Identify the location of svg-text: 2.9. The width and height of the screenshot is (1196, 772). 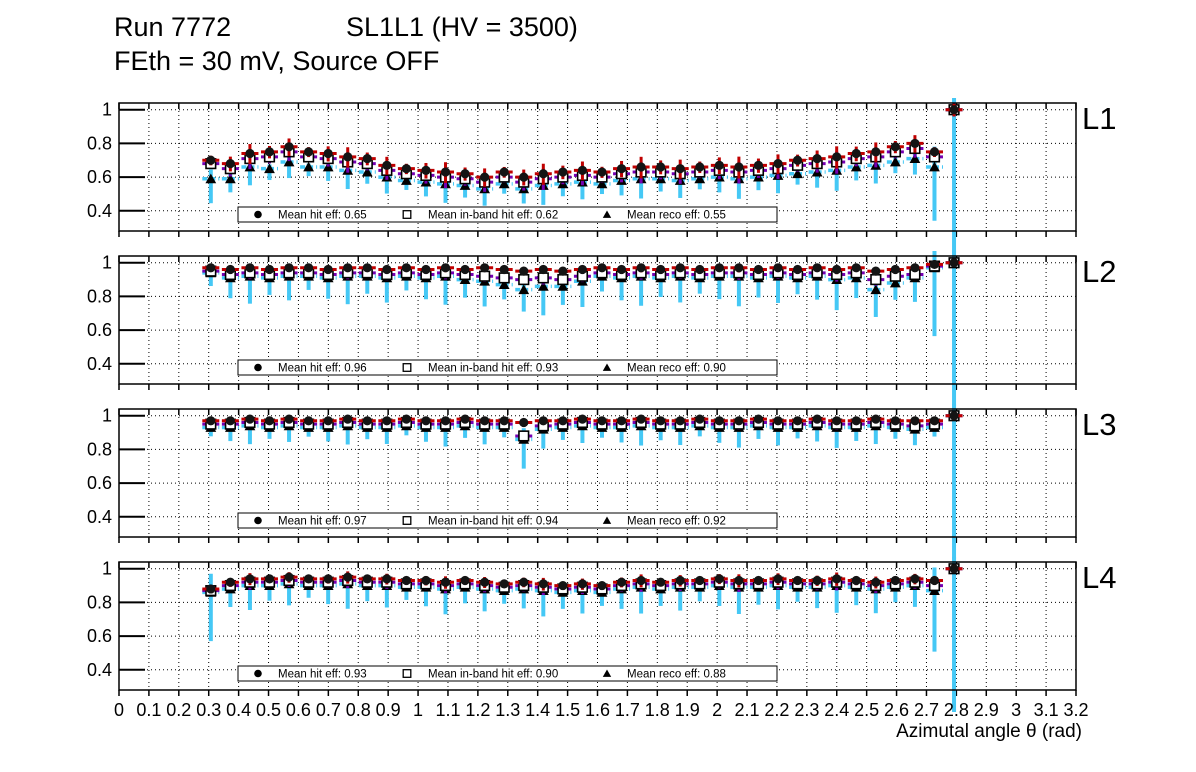
(986, 710).